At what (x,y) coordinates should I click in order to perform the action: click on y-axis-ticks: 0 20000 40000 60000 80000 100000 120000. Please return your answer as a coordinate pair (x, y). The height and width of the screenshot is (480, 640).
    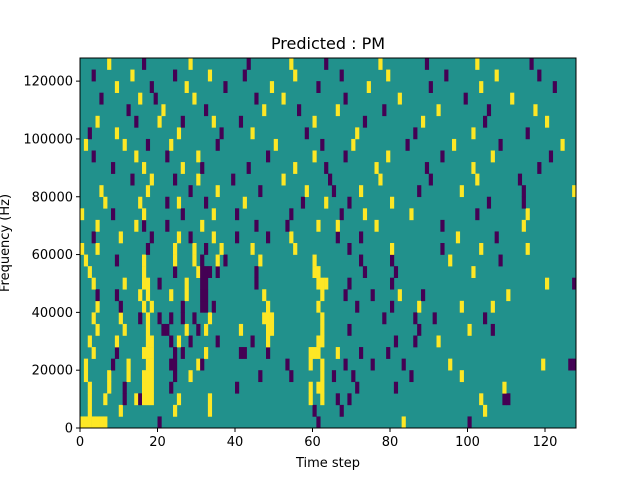
    Looking at the image, I should click on (51, 256).